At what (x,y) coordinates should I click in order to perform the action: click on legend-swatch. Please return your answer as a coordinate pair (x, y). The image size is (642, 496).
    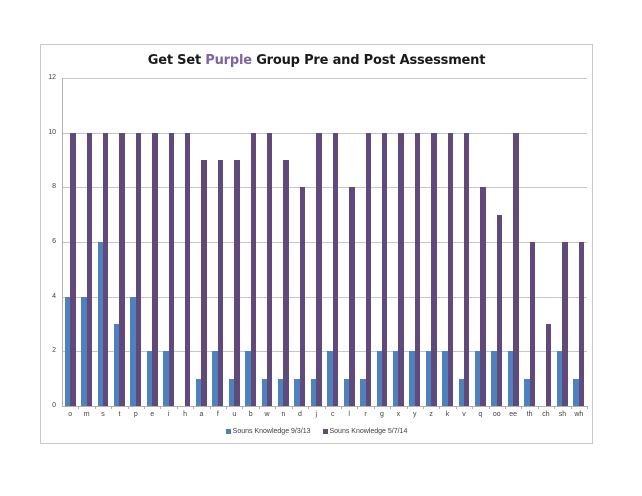
    Looking at the image, I should click on (228, 431).